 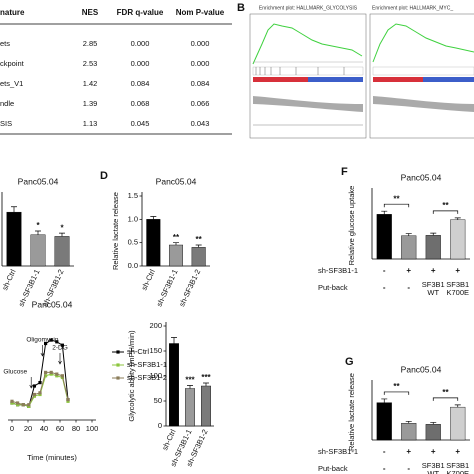 What do you see at coordinates (138, 351) in the screenshot?
I see `legend-label: sh-Ctrl` at bounding box center [138, 351].